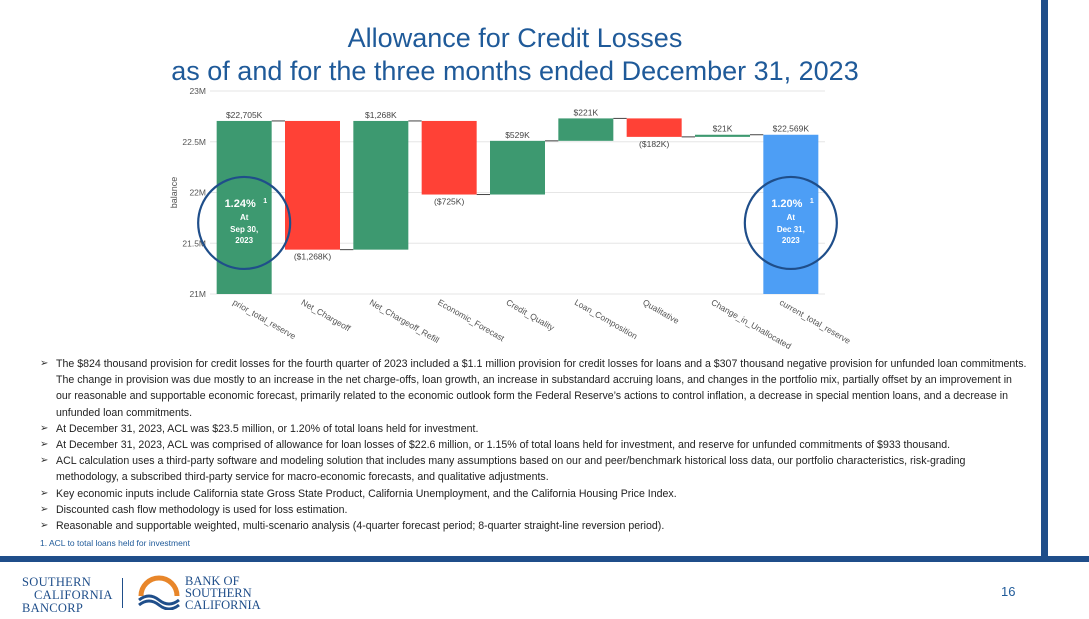  Describe the element at coordinates (661, 311) in the screenshot. I see `category-label: Qualitative` at that location.